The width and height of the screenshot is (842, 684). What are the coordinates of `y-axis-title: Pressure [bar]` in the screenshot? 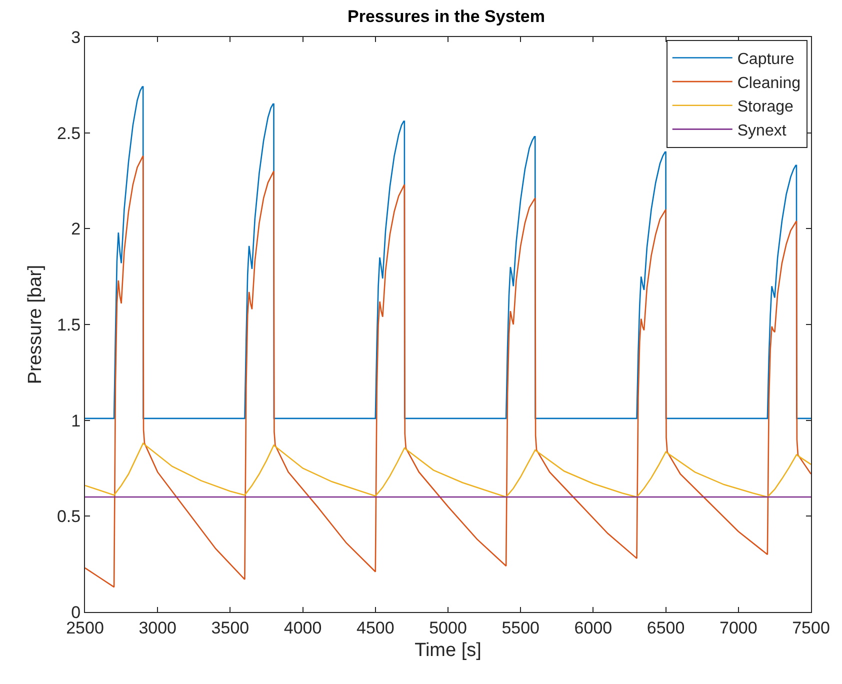 It's located at (35, 324).